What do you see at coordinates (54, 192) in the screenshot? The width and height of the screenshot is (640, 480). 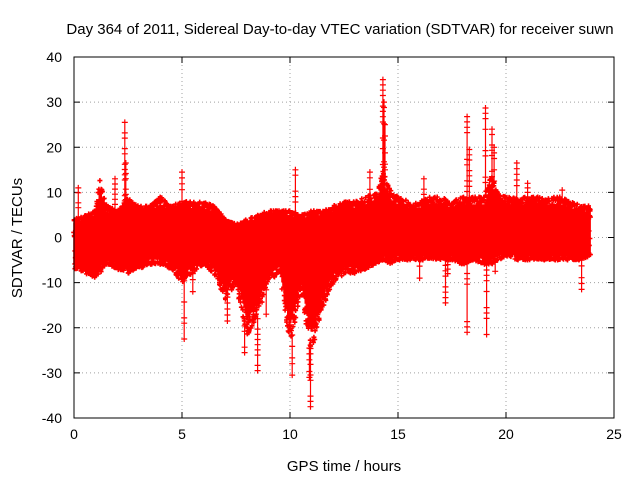 I see `y-tick-label: 10` at bounding box center [54, 192].